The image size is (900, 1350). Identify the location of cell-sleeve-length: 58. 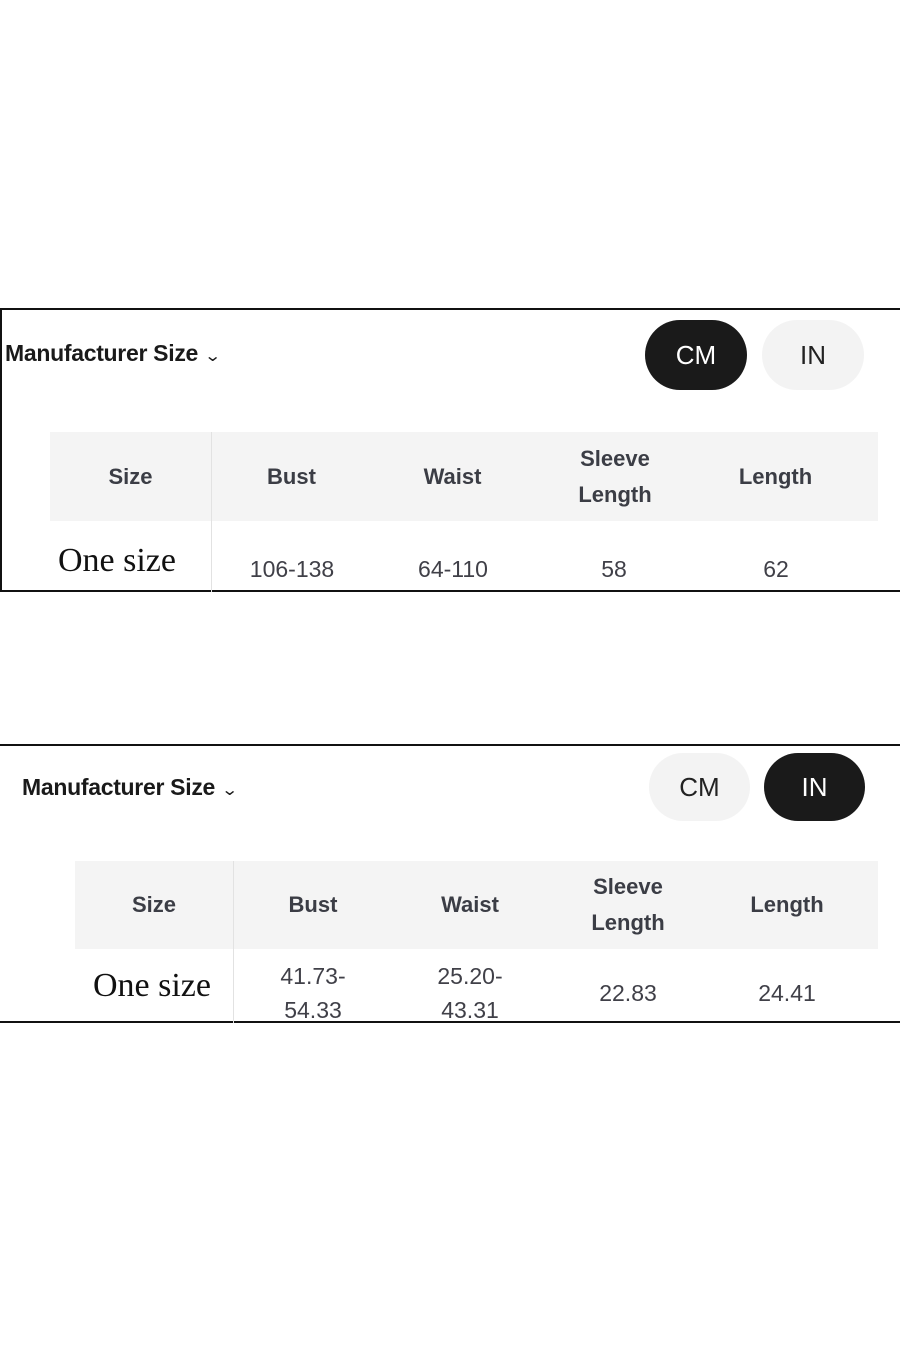
(614, 569).